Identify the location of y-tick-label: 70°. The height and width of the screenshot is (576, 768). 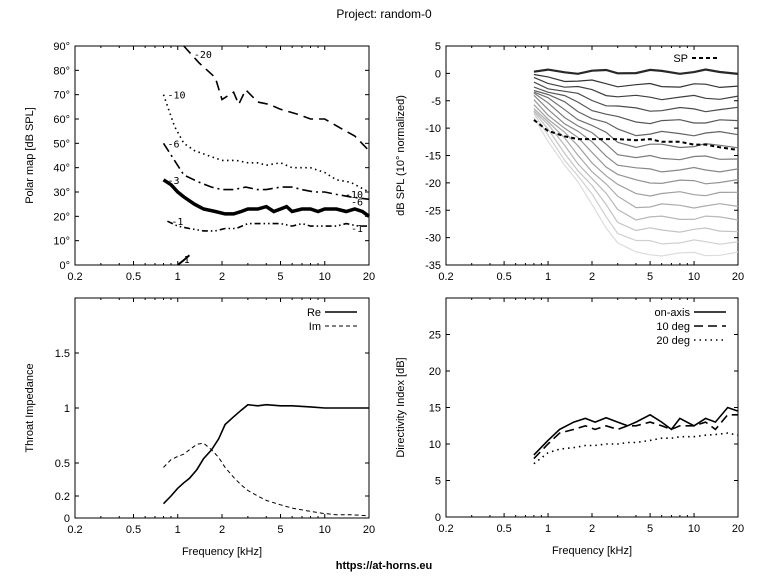
(61, 96).